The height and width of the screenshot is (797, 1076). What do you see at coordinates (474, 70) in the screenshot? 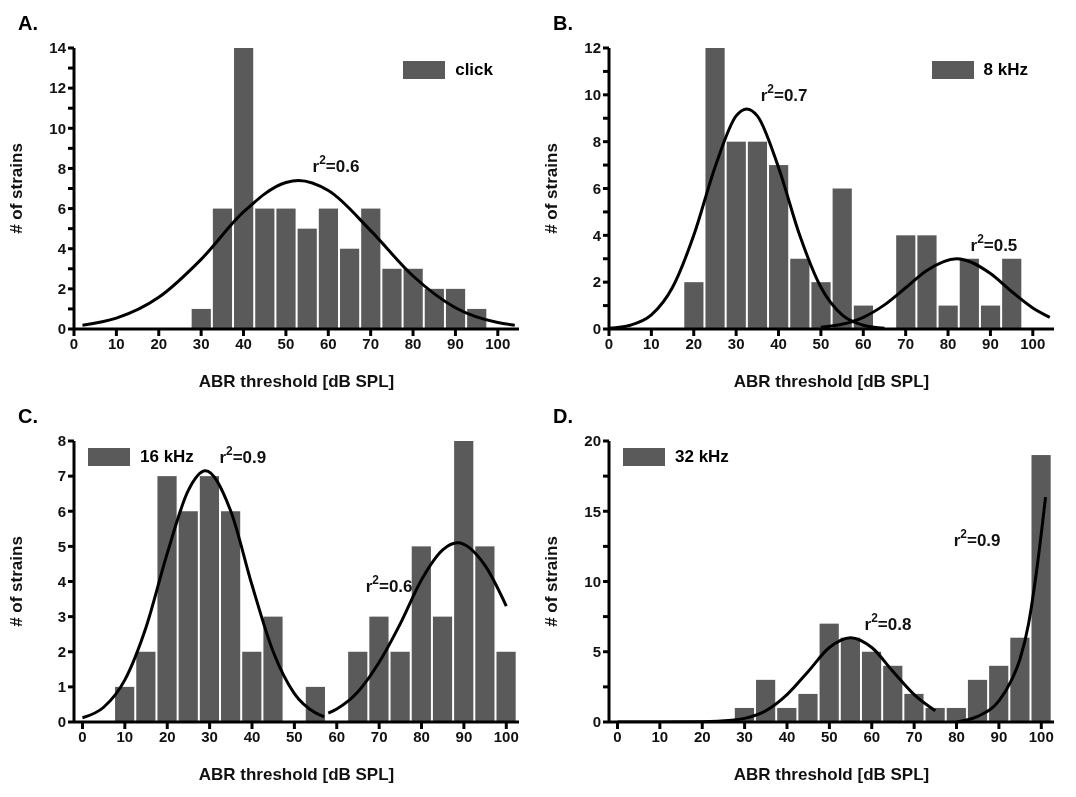
I see `legend-label: click` at bounding box center [474, 70].